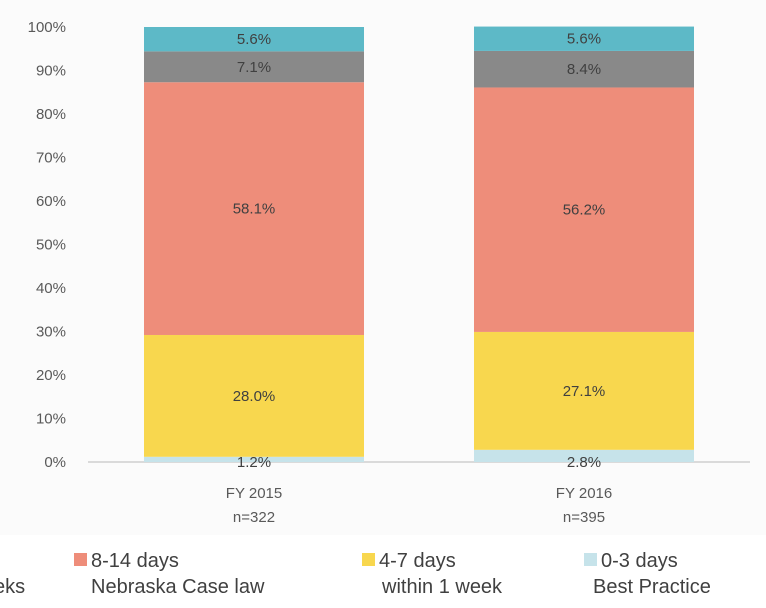 The image size is (766, 608). What do you see at coordinates (417, 561) in the screenshot?
I see `legend-label-4-7-days: 4-7 days` at bounding box center [417, 561].